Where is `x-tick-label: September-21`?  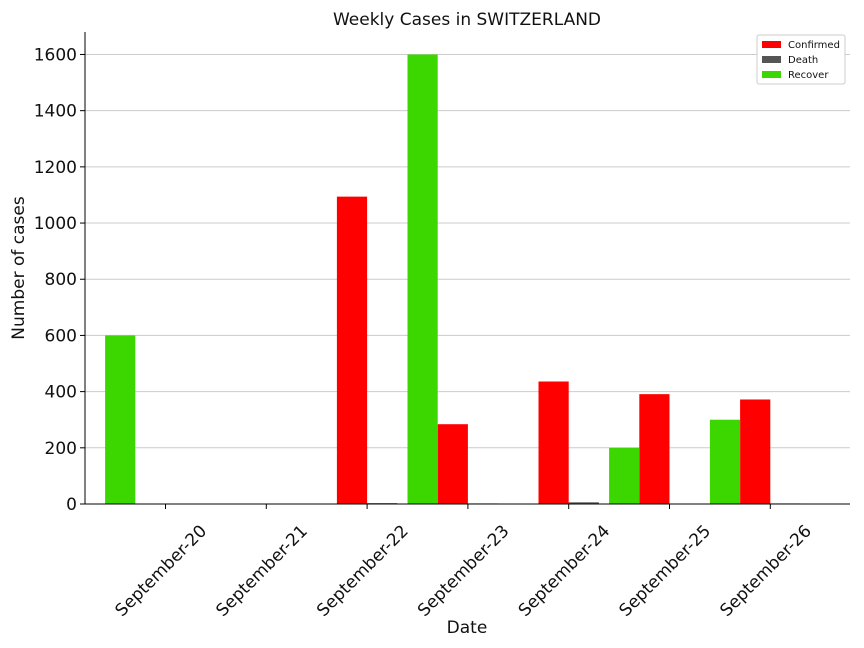
x-tick-label: September-21 is located at coordinates (261, 570).